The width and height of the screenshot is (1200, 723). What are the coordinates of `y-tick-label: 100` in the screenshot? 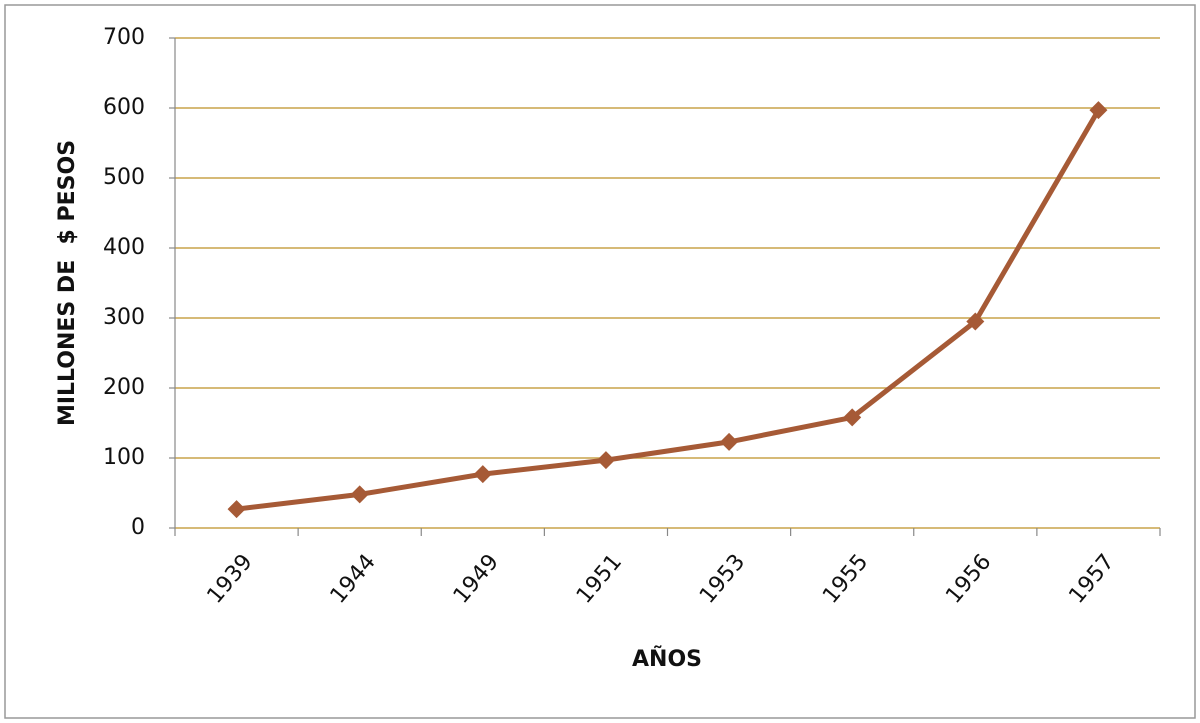 It's located at (124, 457).